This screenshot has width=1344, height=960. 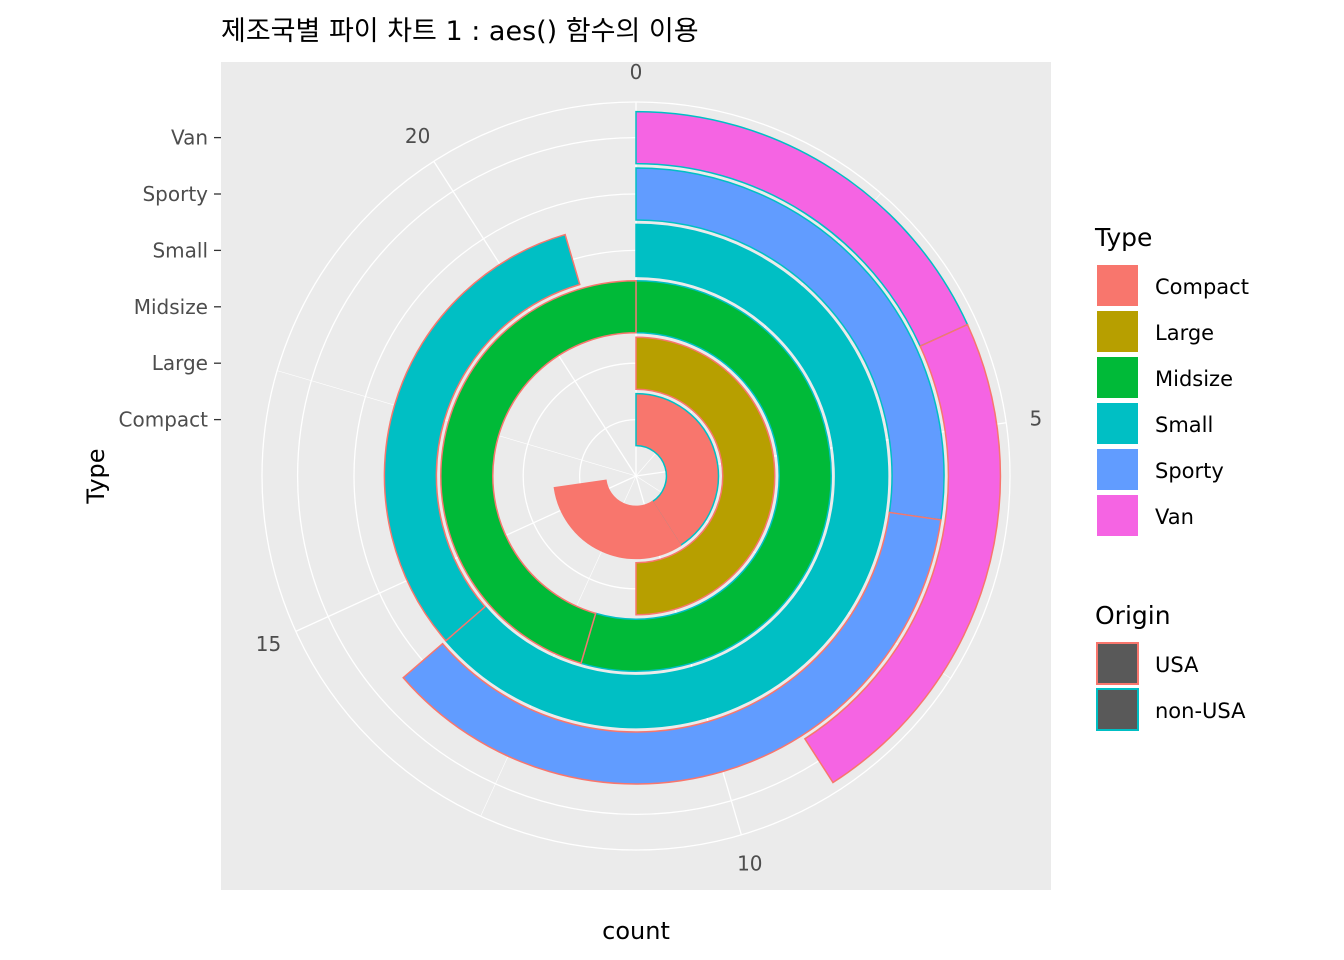 I want to click on bar-sporty-usa, so click(x=672, y=648).